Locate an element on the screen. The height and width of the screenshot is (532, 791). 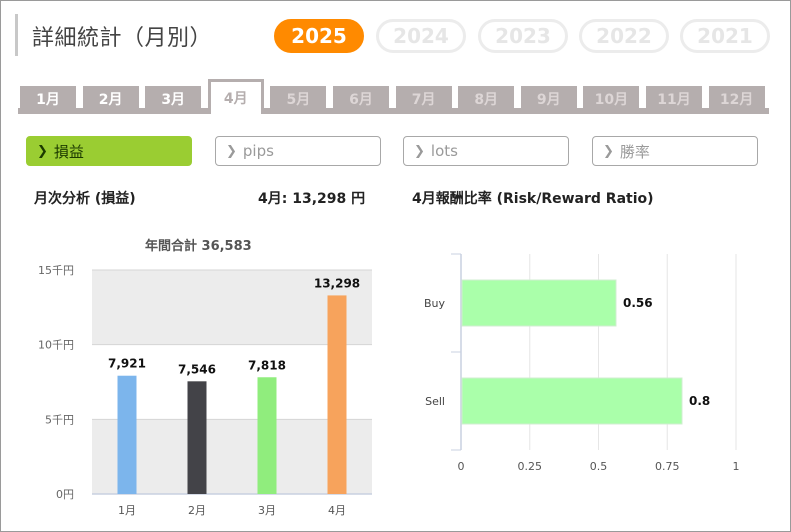
y-tick-label: Buy is located at coordinates (435, 303).